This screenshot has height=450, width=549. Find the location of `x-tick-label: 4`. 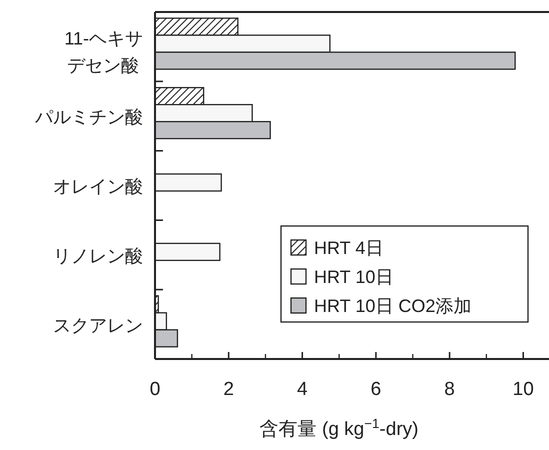

x-tick-label: 4 is located at coordinates (302, 389).